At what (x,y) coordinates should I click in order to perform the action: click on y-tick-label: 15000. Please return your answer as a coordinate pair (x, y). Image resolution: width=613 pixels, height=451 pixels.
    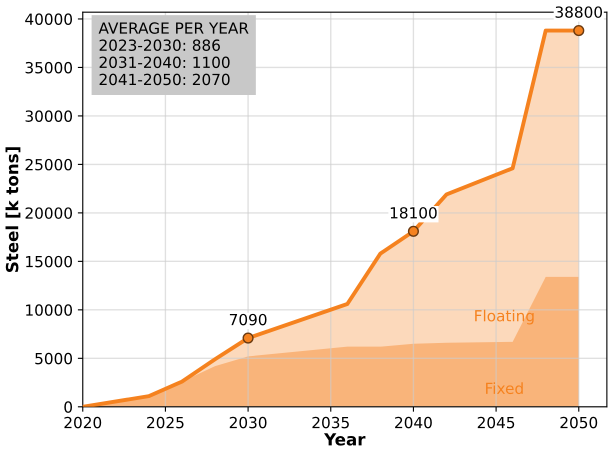
    Looking at the image, I should click on (49, 262).